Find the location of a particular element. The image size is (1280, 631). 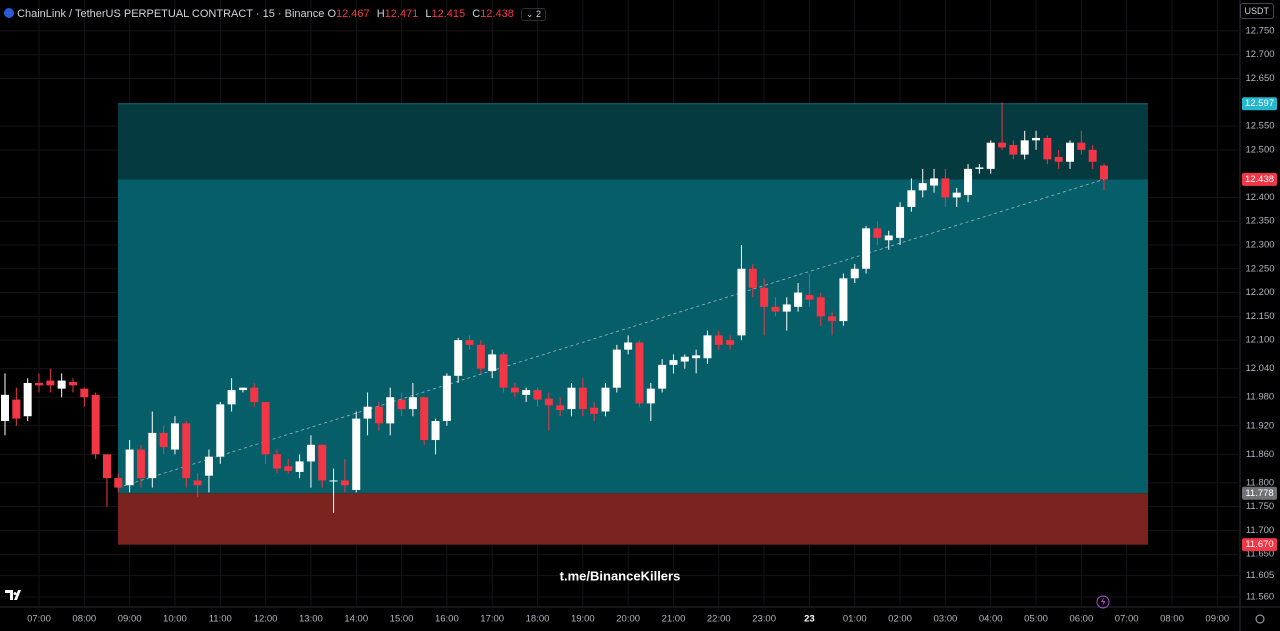

x-tick-label: 09:00 is located at coordinates (1217, 619).